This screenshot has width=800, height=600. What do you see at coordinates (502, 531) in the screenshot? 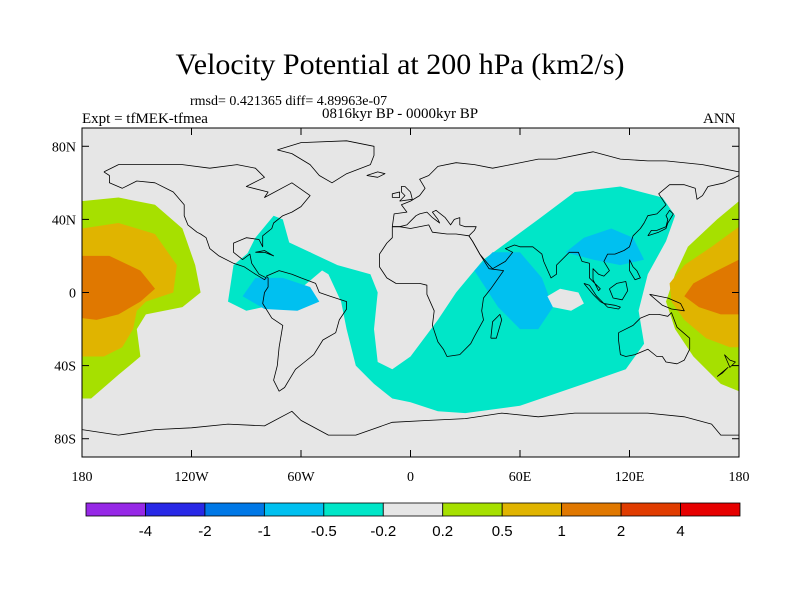
I see `colorbar-label: 0.5` at bounding box center [502, 531].